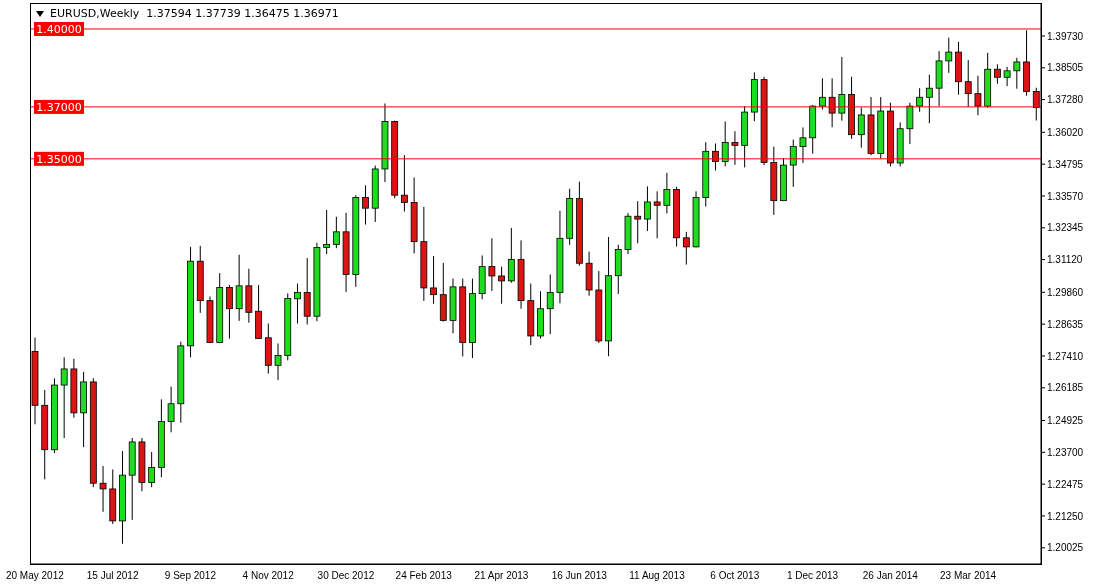  What do you see at coordinates (1065, 260) in the screenshot?
I see `y-tick-label: 1.31120` at bounding box center [1065, 260].